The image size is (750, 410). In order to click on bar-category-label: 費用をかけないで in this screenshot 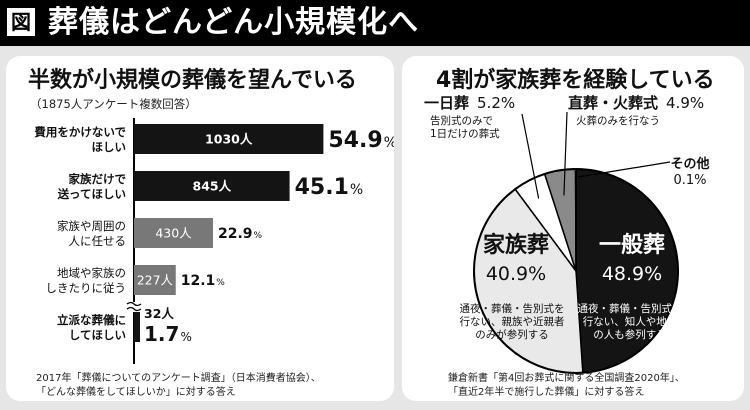, I will do `click(80, 132)`.